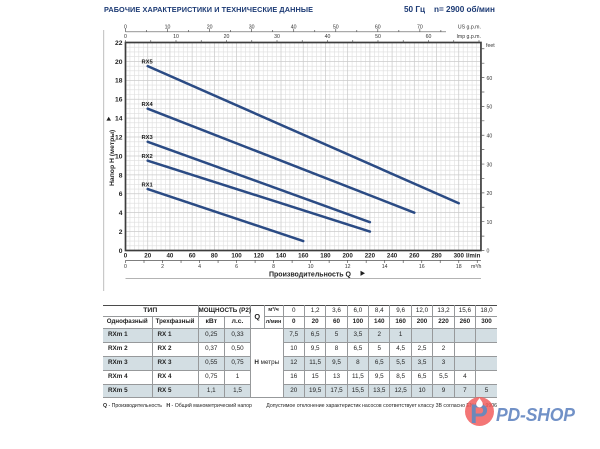 This screenshot has width=600, height=449. Describe the element at coordinates (490, 46) in the screenshot. I see `svg-text: feet` at that location.